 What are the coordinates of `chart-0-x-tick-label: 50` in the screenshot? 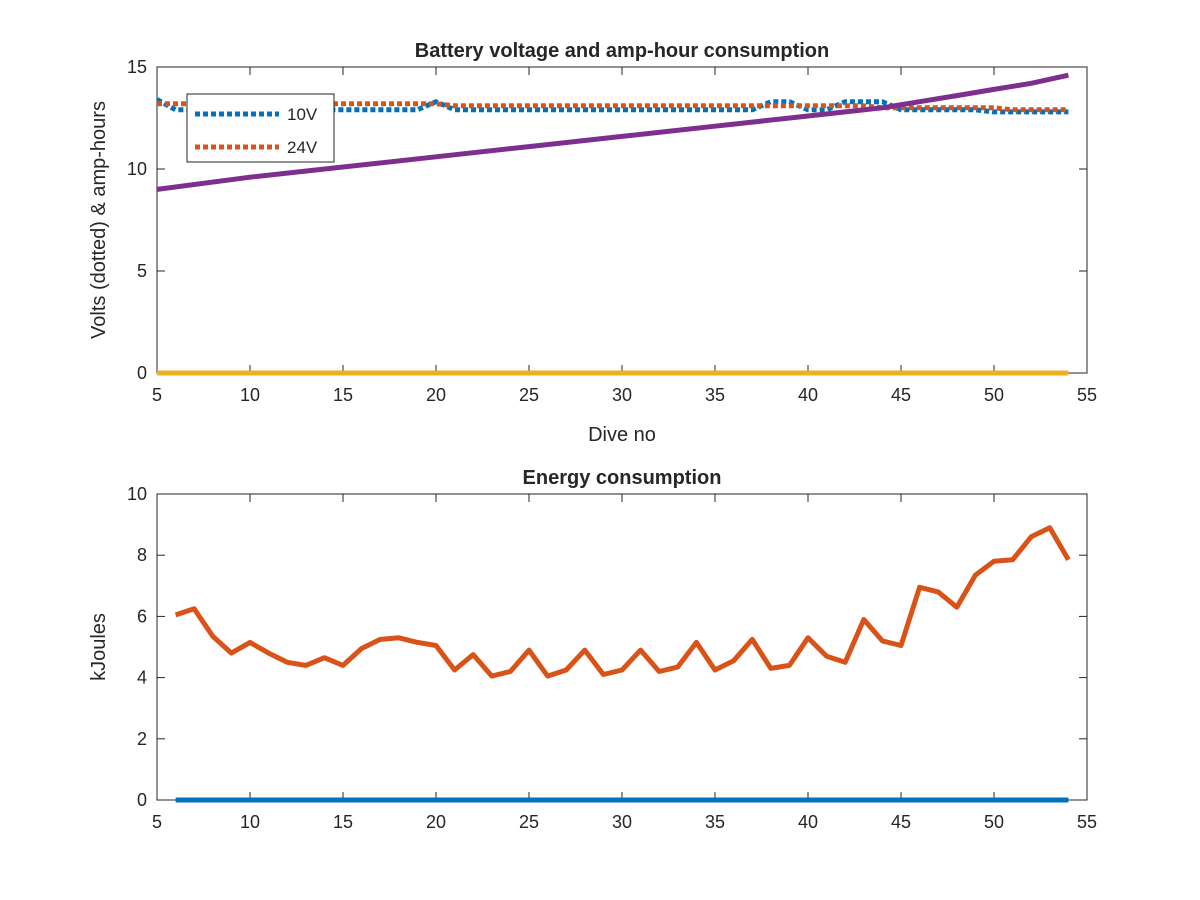 It's located at (994, 395).